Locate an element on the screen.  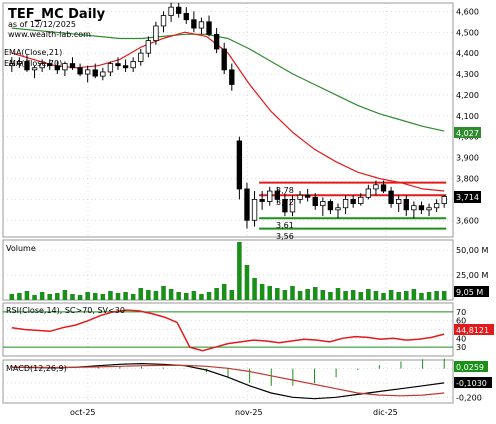
volume-panel-label: Volume is located at coordinates (21, 248).